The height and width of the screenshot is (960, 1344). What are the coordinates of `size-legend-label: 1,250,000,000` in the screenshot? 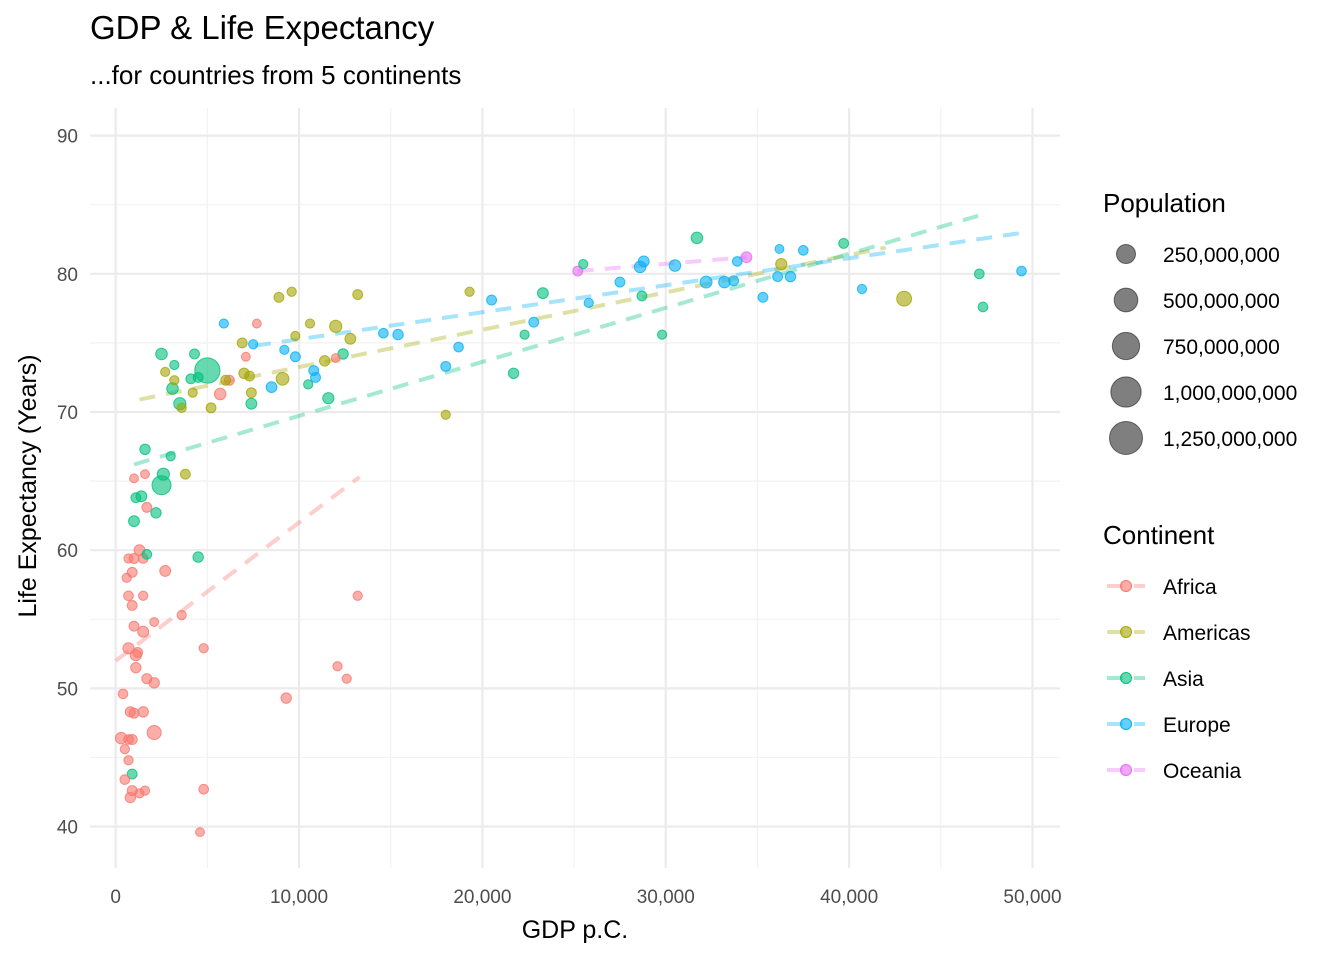 It's located at (1230, 439).